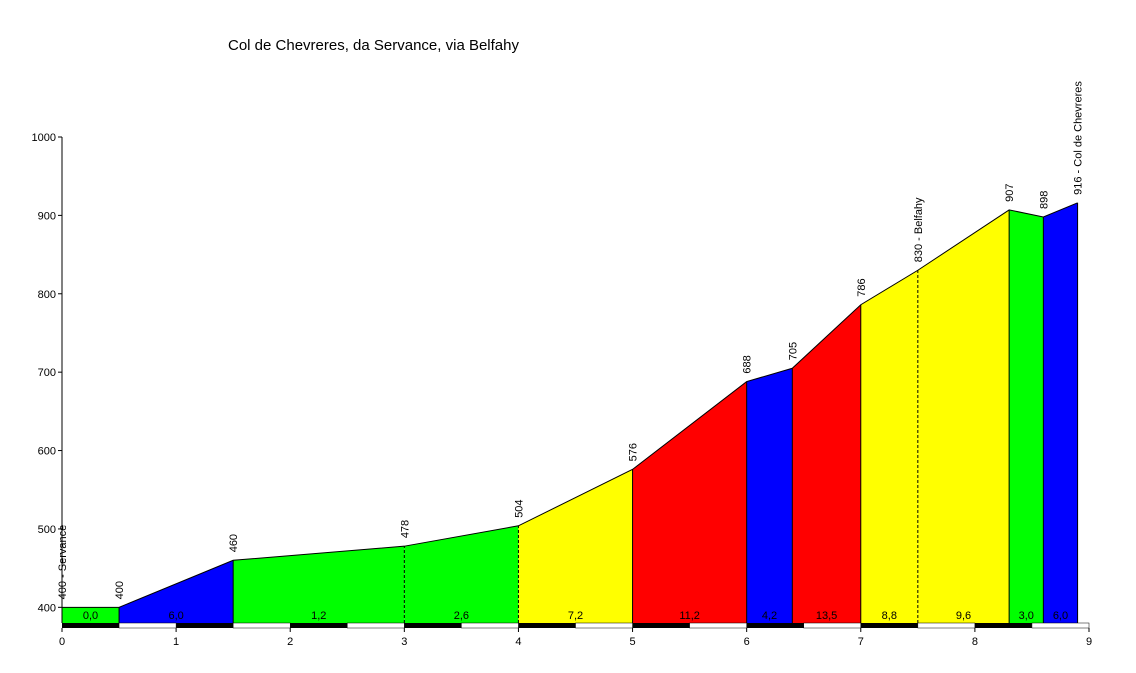 The height and width of the screenshot is (673, 1136). What do you see at coordinates (1079, 138) in the screenshot?
I see `elevation-label-12: 916 - Col de Chevreres` at bounding box center [1079, 138].